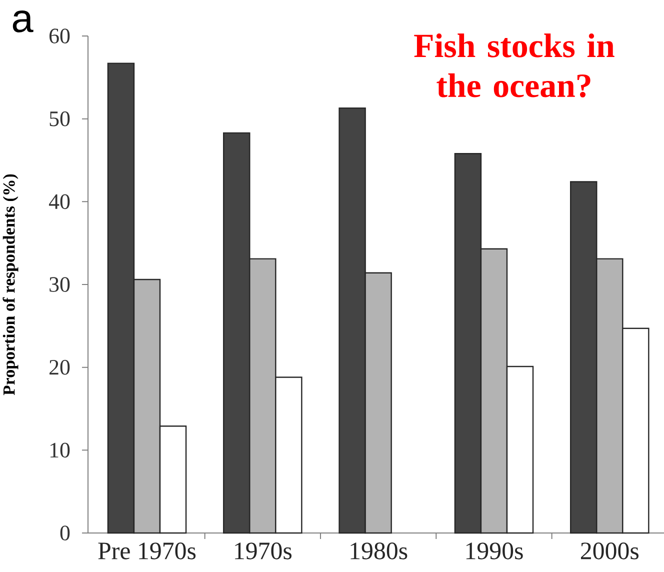 The width and height of the screenshot is (664, 572). Describe the element at coordinates (59, 202) in the screenshot. I see `y-tick-label: 40` at that location.